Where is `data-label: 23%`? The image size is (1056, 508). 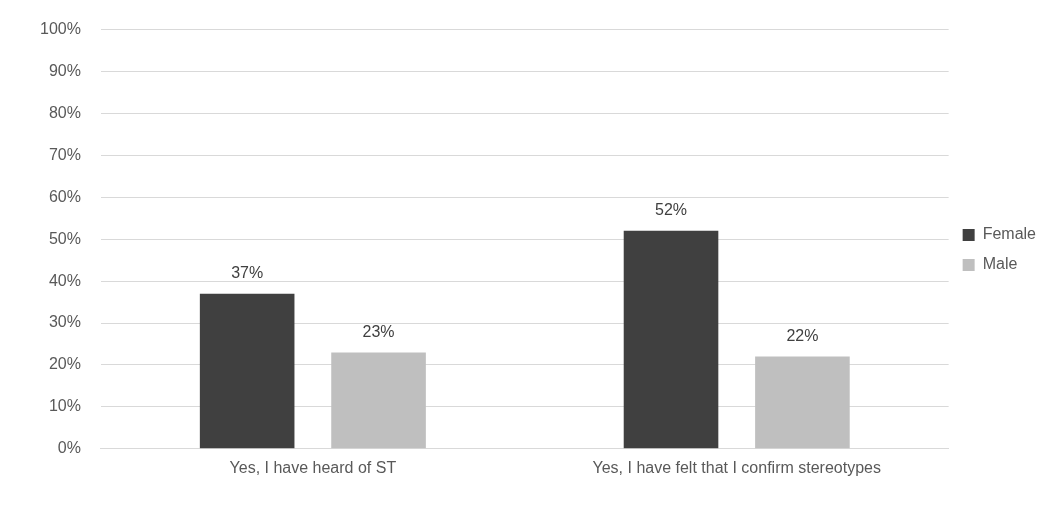 data-label: 23% is located at coordinates (378, 331).